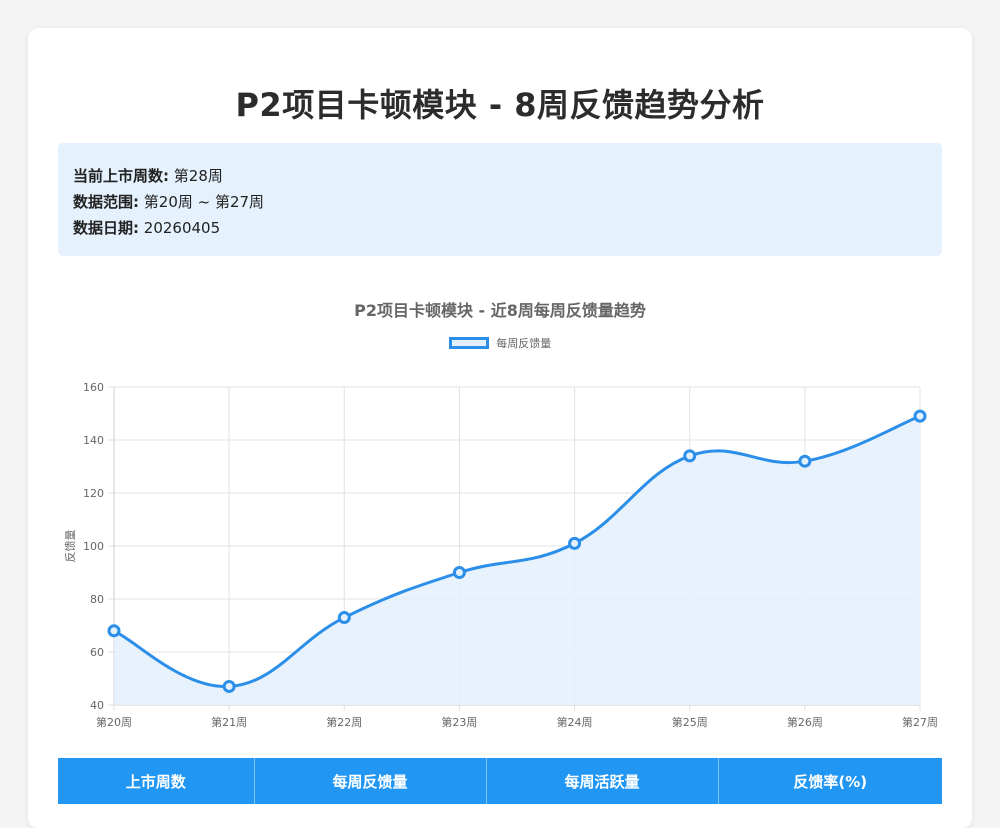 This screenshot has width=1000, height=828. What do you see at coordinates (459, 721) in the screenshot?
I see `x-tick-label: 第23周` at bounding box center [459, 721].